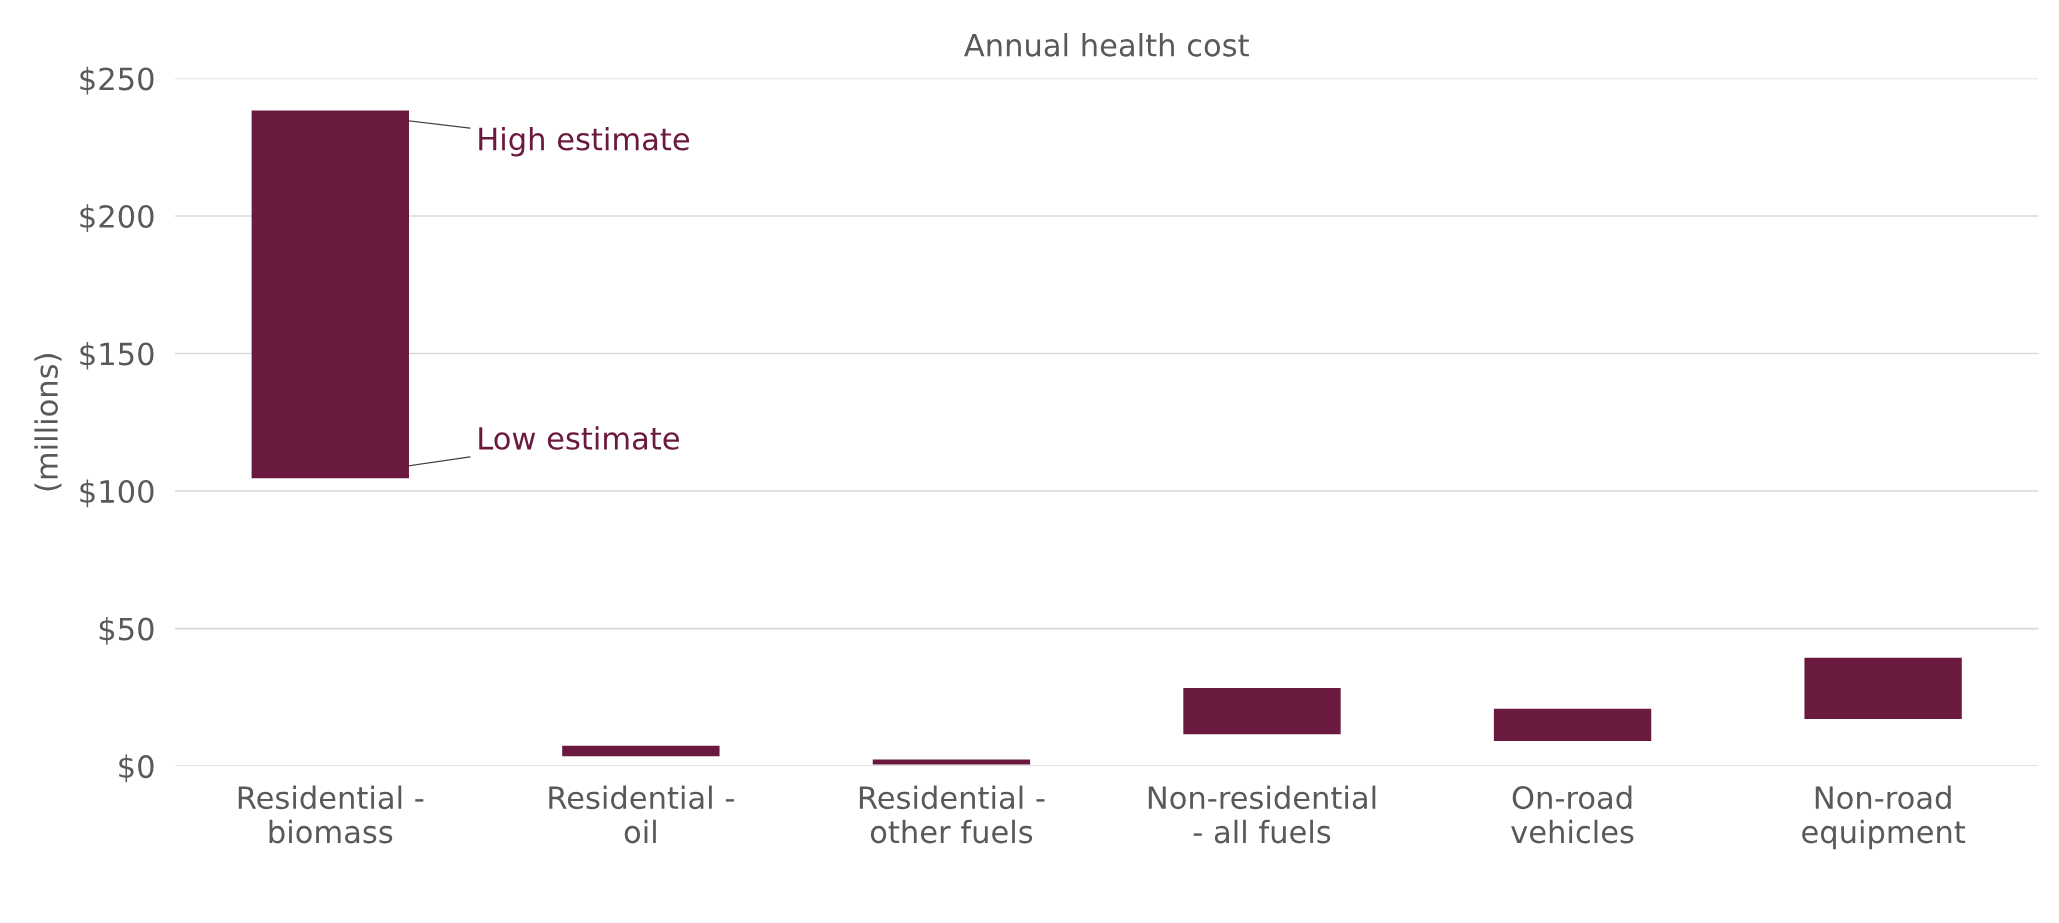 The image size is (2059, 923). Describe the element at coordinates (579, 438) in the screenshot. I see `annotation: Low estimate` at that location.